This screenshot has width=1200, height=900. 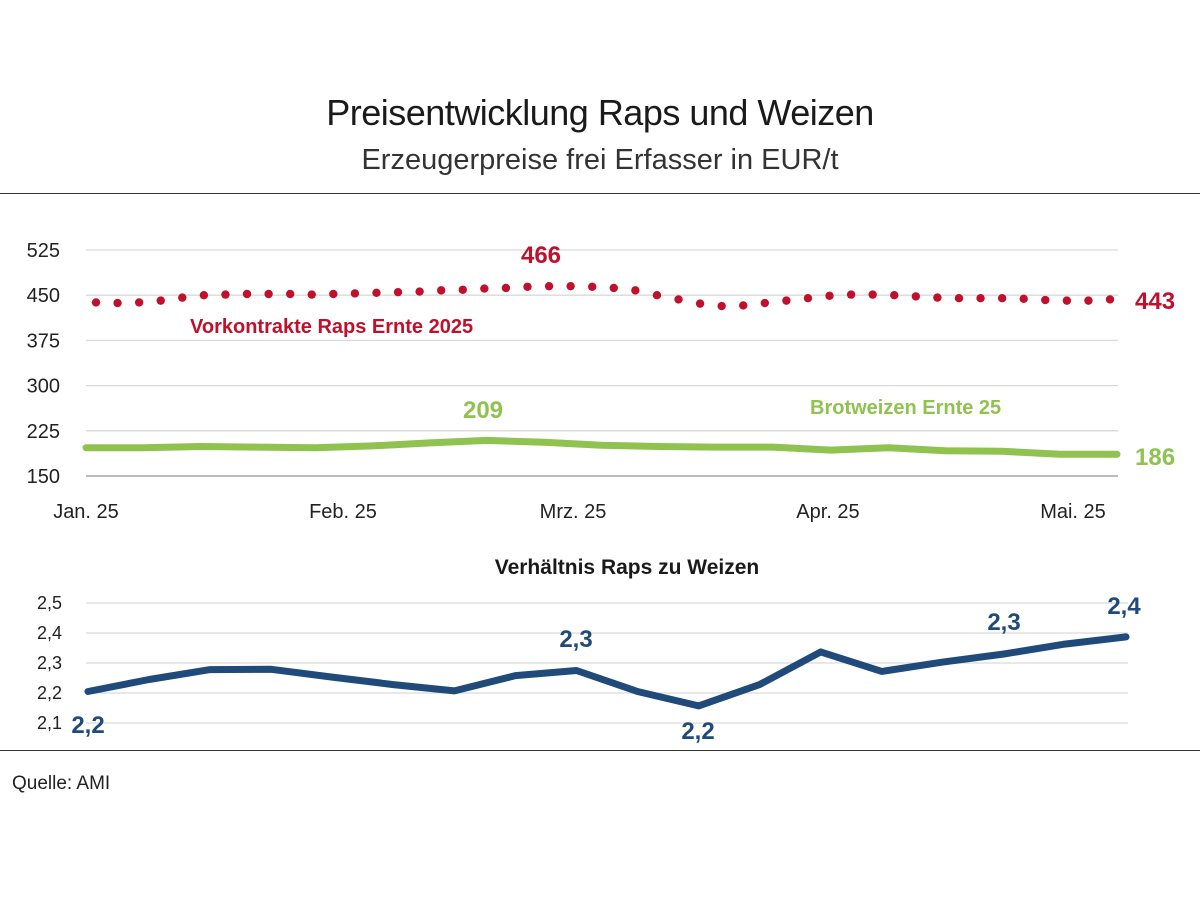 I want to click on source-note: Quelle: AMI, so click(x=61, y=783).